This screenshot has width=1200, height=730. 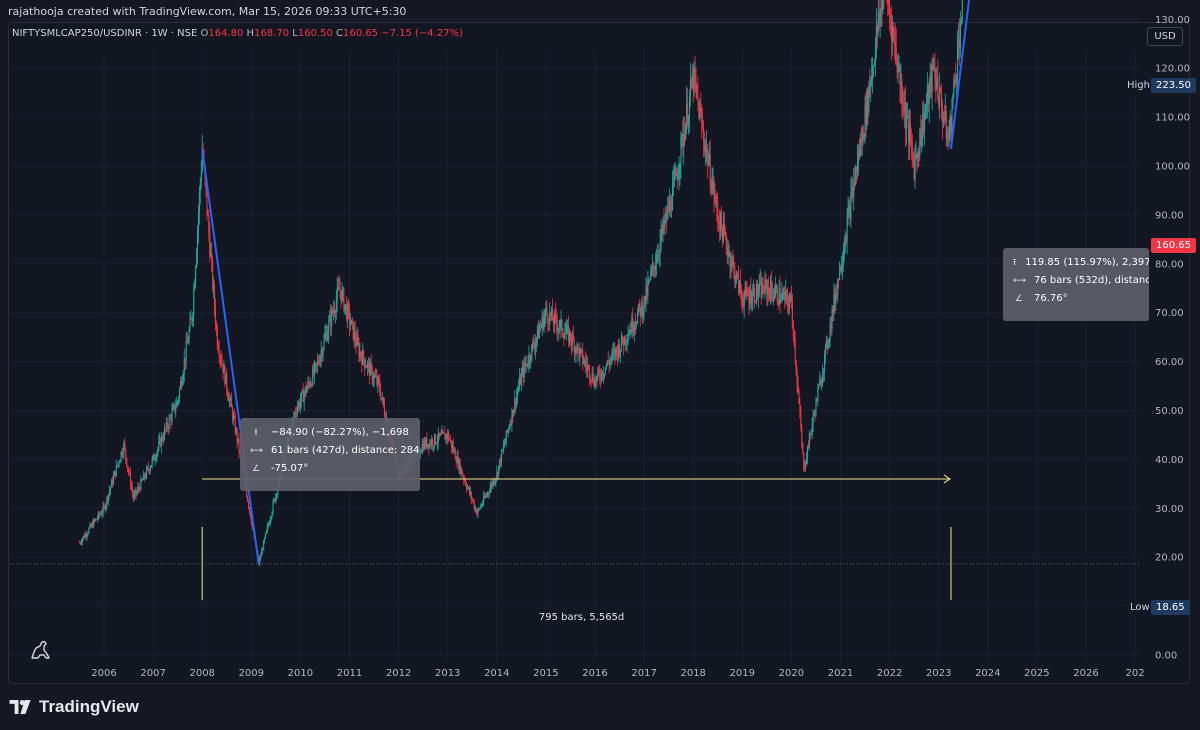 I want to click on low-tag-label: Low, so click(x=1140, y=607).